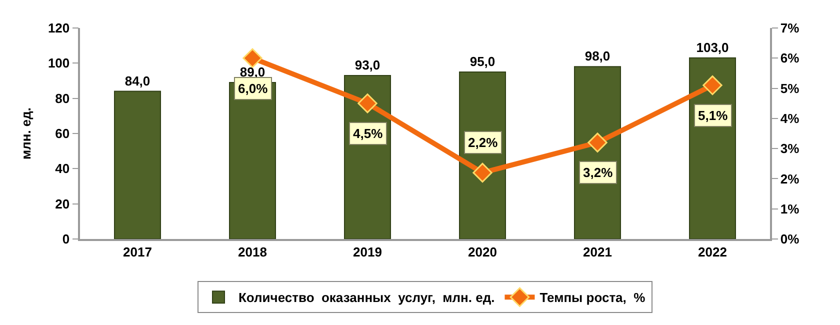 This screenshot has height=325, width=840. I want to click on y-tick-label: 40, so click(62, 168).